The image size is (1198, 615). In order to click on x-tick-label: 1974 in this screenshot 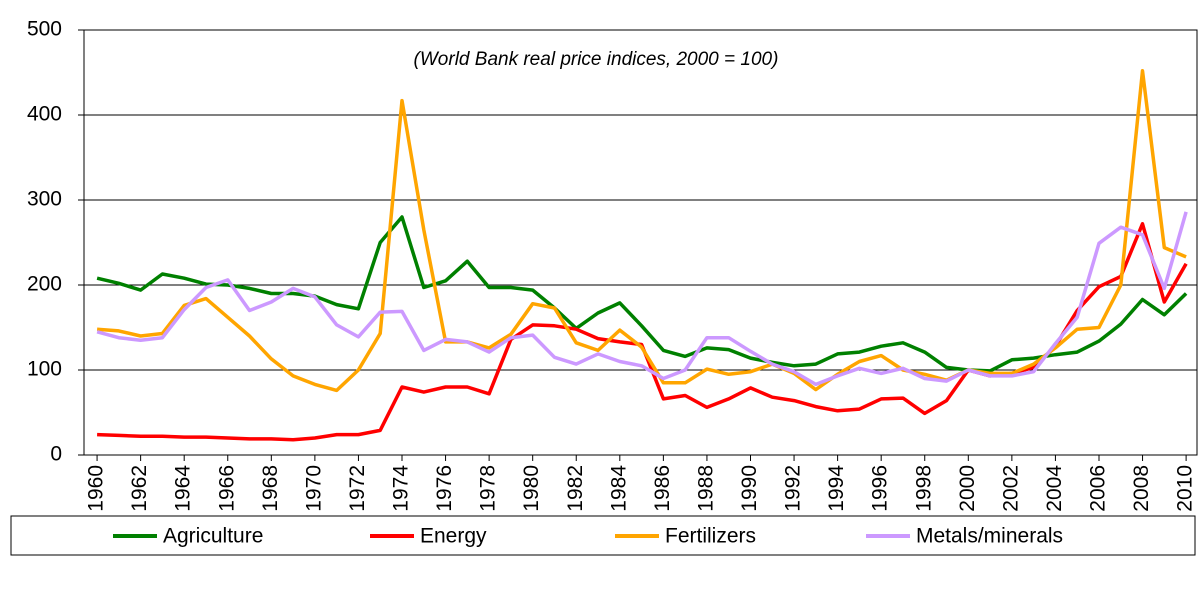, I will do `click(401, 488)`.